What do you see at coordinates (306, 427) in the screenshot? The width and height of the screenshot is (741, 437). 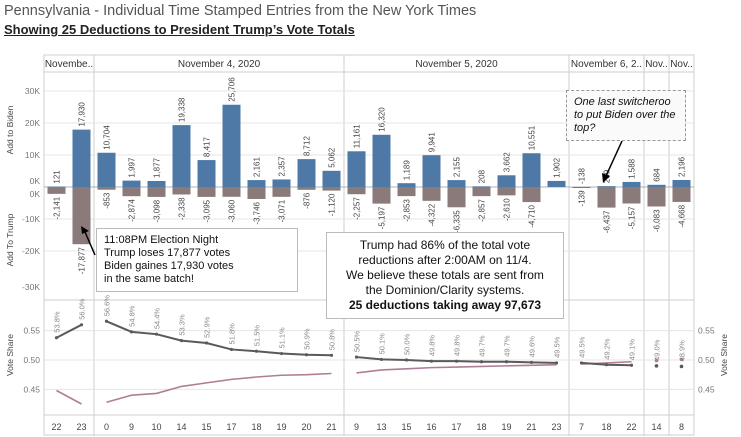 I see `x-tick-label: 20` at bounding box center [306, 427].